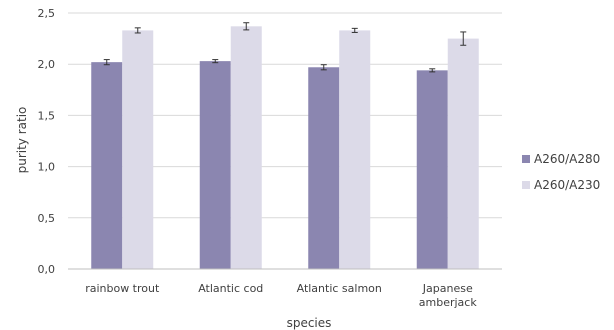  Describe the element at coordinates (122, 288) in the screenshot. I see `x-tick-label: rainbow trout` at that location.